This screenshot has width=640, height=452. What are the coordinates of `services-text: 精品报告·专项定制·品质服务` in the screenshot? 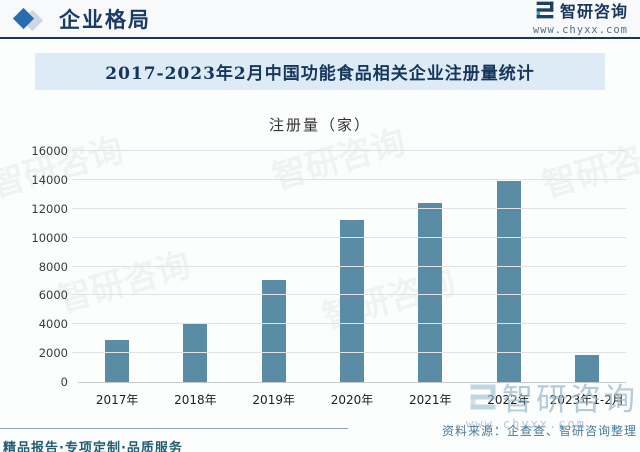 It's located at (93, 446).